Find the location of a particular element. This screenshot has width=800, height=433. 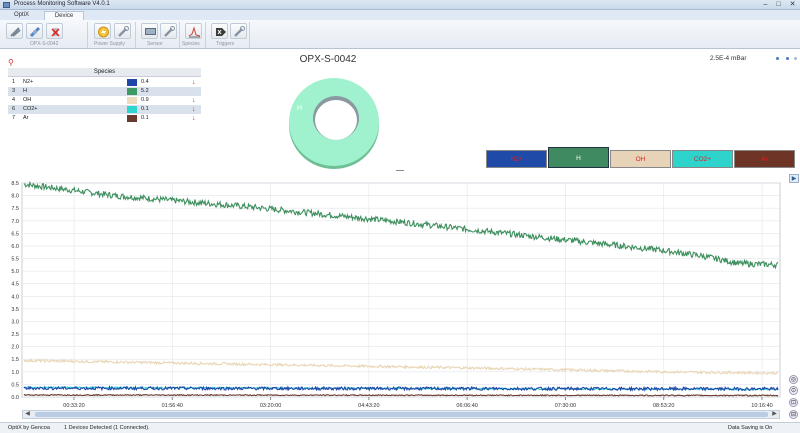

sensor-button is located at coordinates (149, 31).